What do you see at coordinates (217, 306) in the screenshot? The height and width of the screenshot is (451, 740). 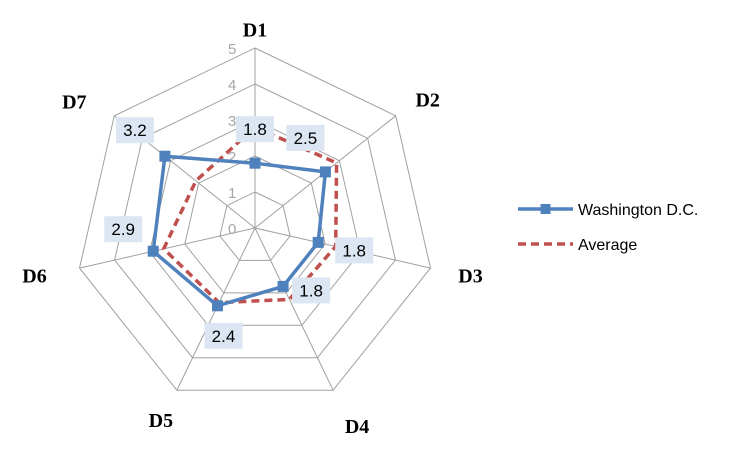 I see `point-washington-d-c-d5` at bounding box center [217, 306].